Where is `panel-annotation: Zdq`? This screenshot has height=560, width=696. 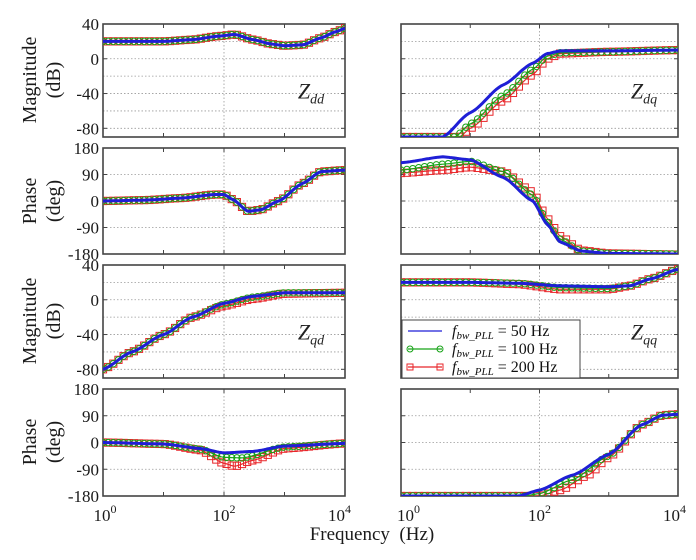
panel-annotation: Zdq is located at coordinates (644, 93).